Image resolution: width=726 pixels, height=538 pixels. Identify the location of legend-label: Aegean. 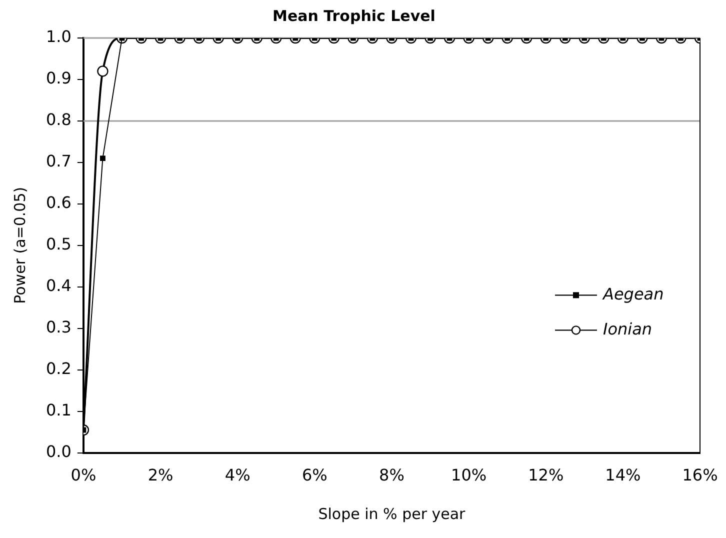
(633, 294).